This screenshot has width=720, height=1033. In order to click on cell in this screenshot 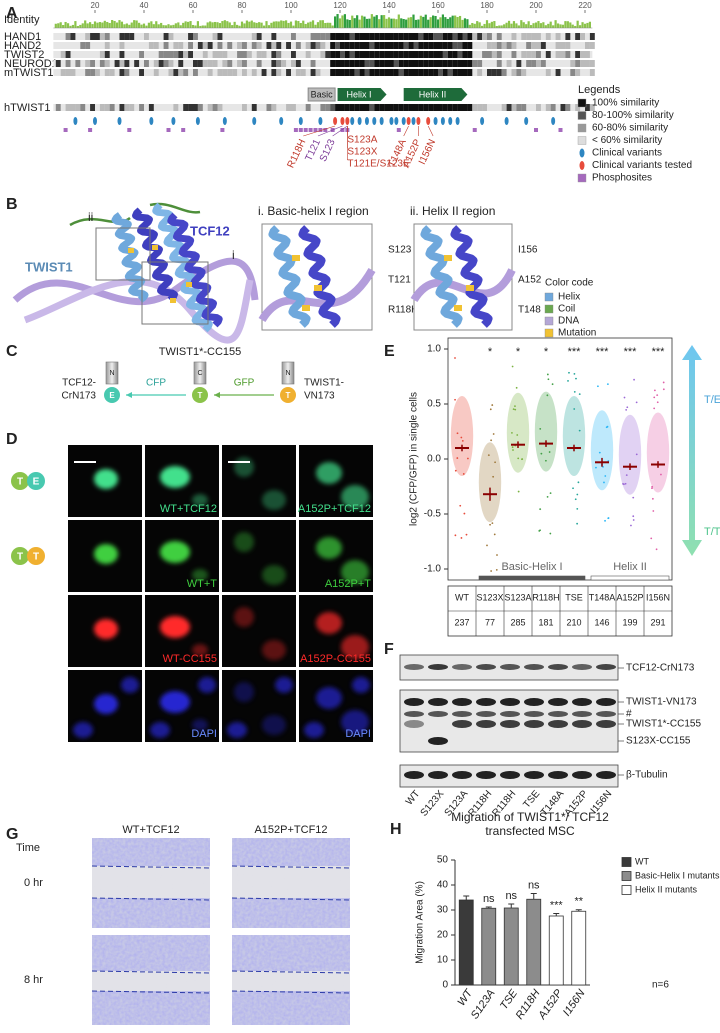, I will do `click(329, 548)`.